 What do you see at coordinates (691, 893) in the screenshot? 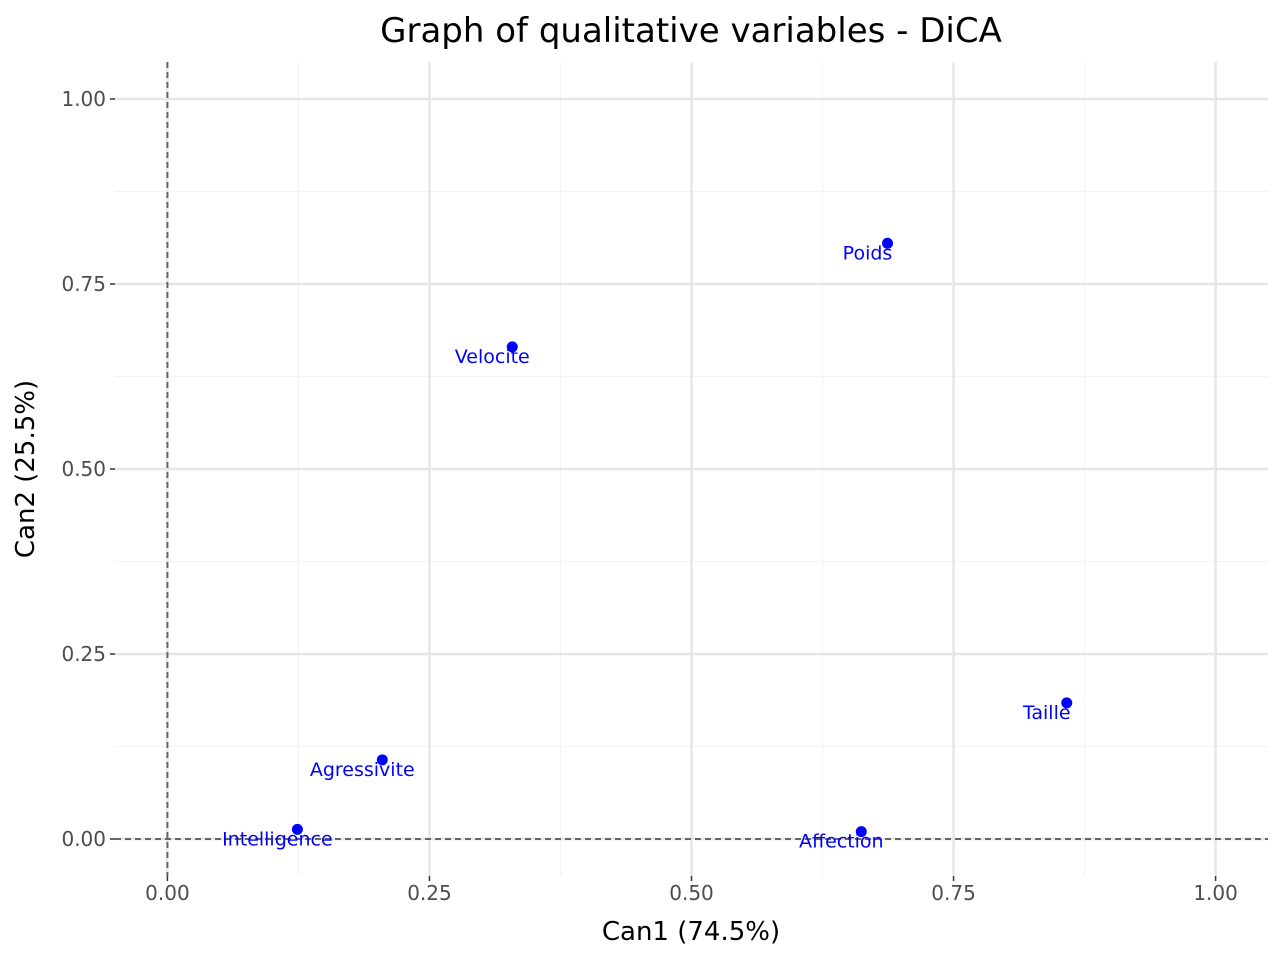
I see `x-tick-label: 0.50` at bounding box center [691, 893].